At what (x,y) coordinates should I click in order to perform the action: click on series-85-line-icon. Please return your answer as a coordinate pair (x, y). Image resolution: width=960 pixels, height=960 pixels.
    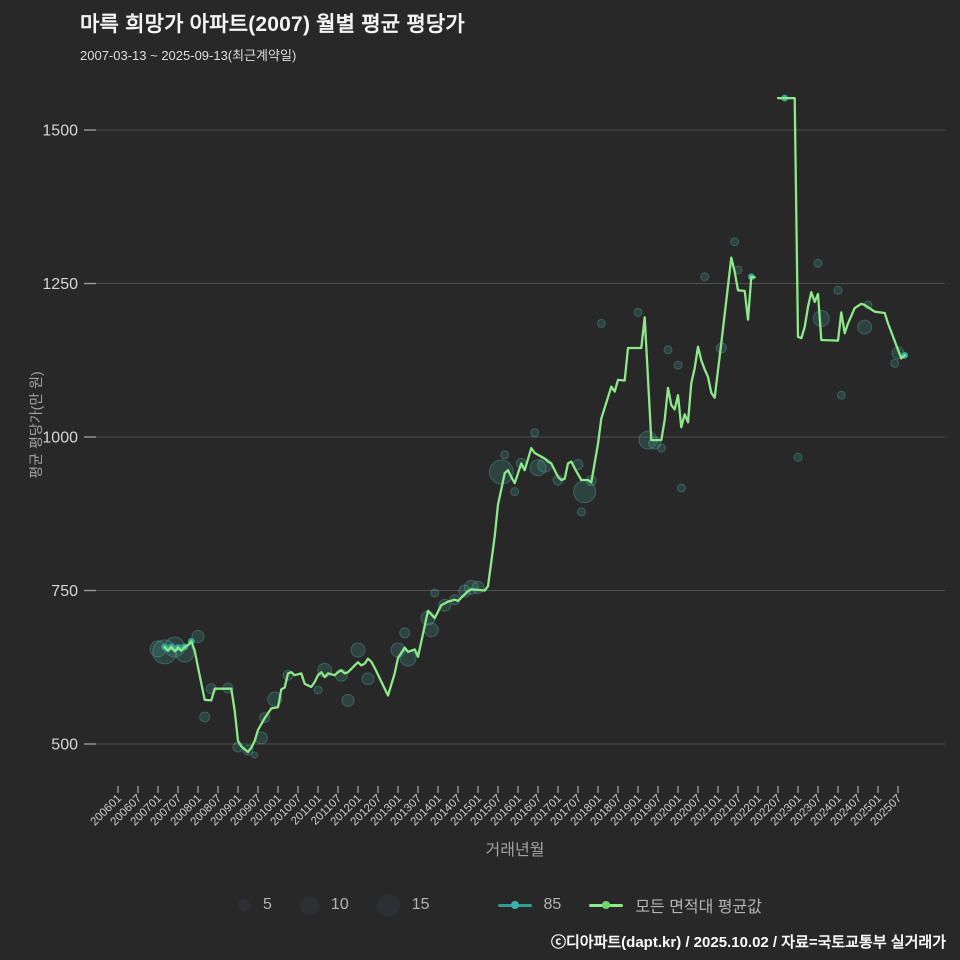
    Looking at the image, I should click on (514, 905).